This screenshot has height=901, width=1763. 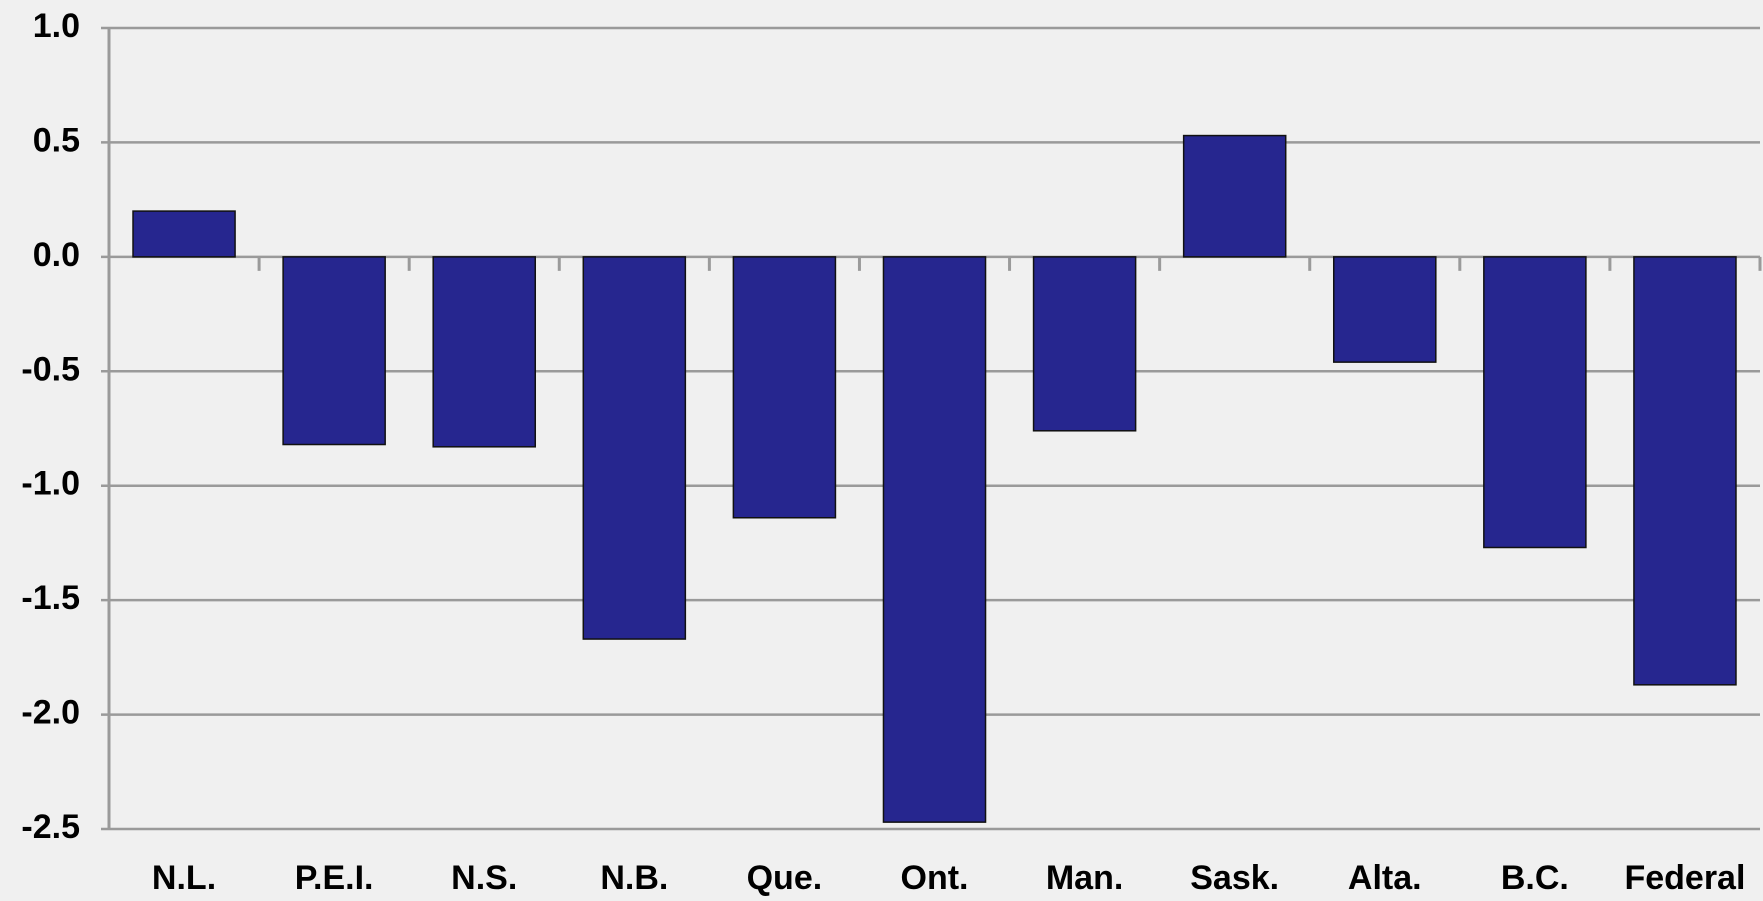 What do you see at coordinates (50, 484) in the screenshot?
I see `y-tick-label: -1.0` at bounding box center [50, 484].